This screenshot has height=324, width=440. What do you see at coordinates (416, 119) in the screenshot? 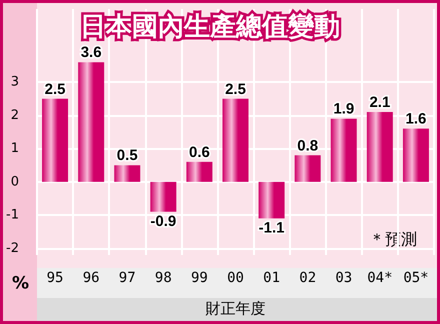
I see `data-label: 1.6` at bounding box center [416, 119].